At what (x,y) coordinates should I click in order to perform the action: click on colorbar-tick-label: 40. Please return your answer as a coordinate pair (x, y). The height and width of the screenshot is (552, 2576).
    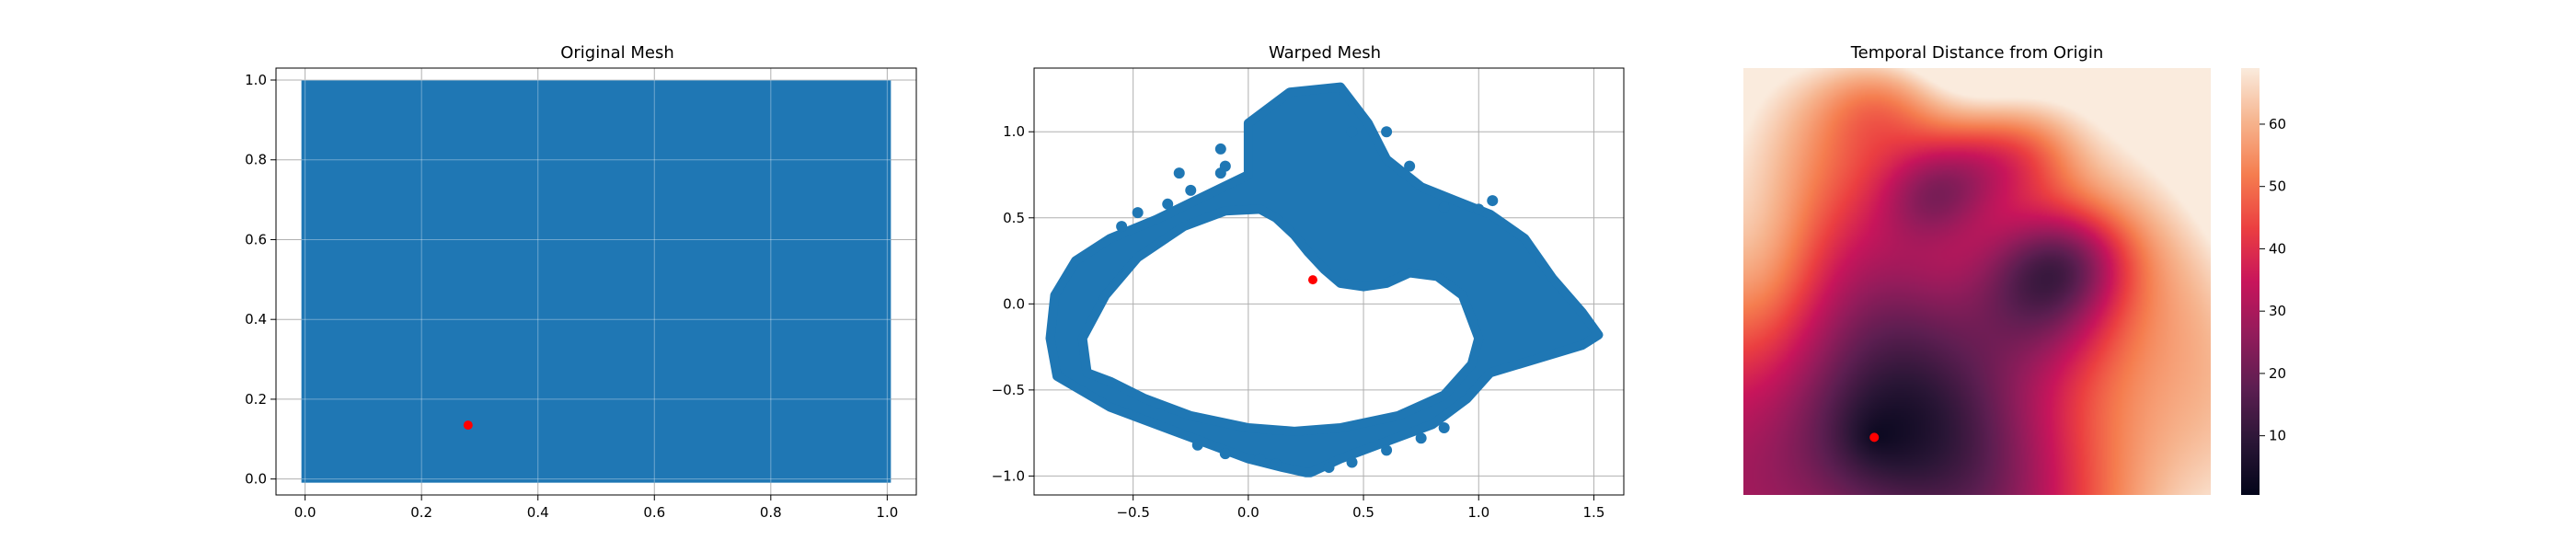
    Looking at the image, I should click on (2277, 248).